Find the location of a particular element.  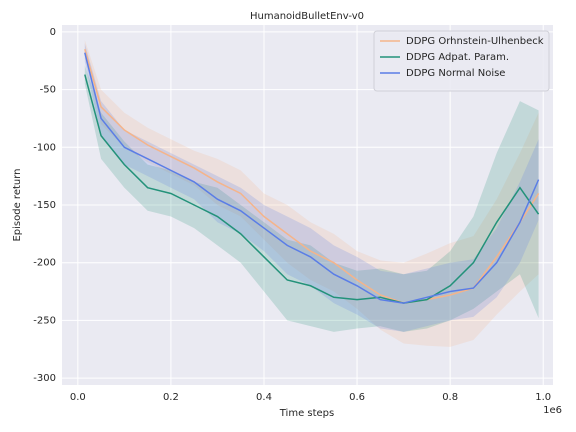

legend-label: DDPG Adpat. Param. is located at coordinates (457, 57).